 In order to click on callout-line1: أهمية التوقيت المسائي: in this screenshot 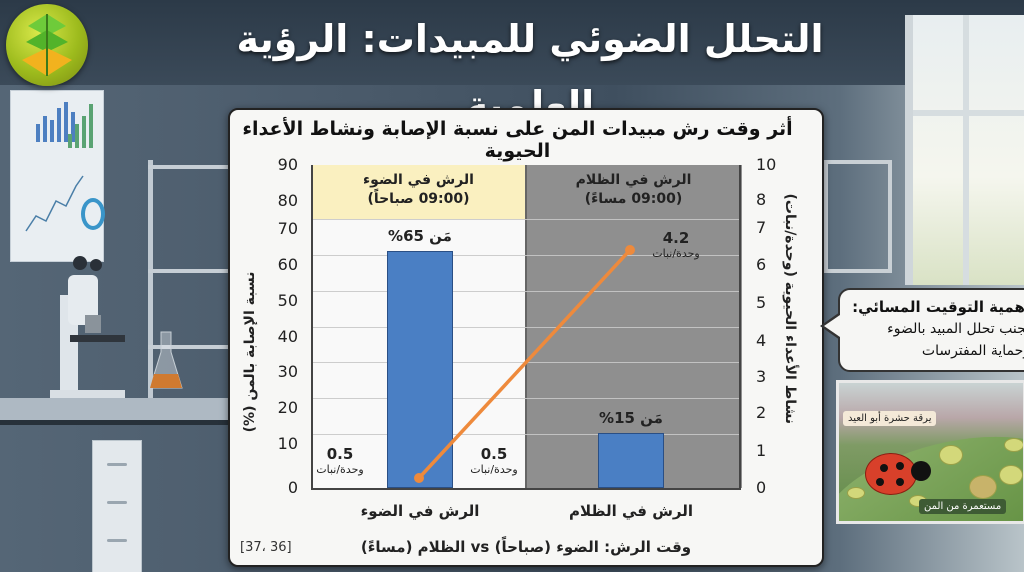, I will do `click(938, 307)`.